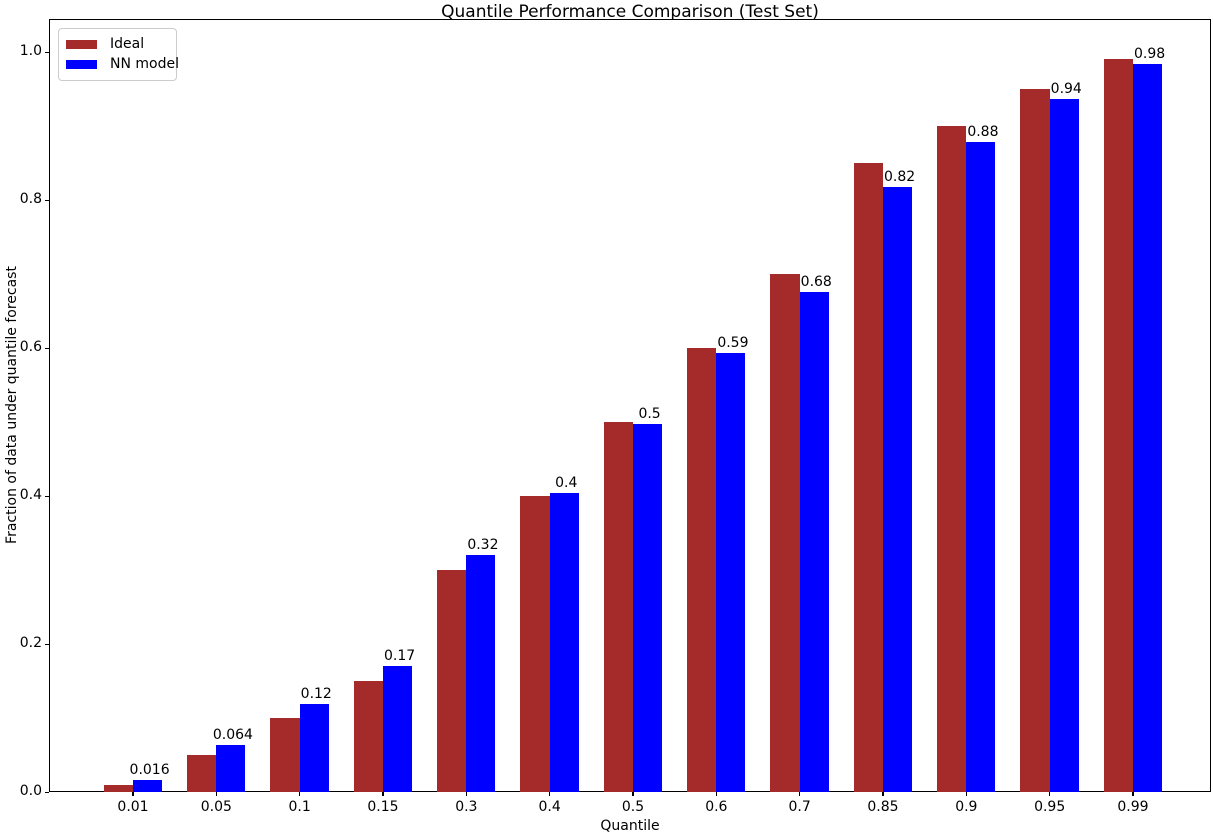 Image resolution: width=1213 pixels, height=835 pixels. I want to click on legend-item-ideal: Ideal, so click(117, 44).